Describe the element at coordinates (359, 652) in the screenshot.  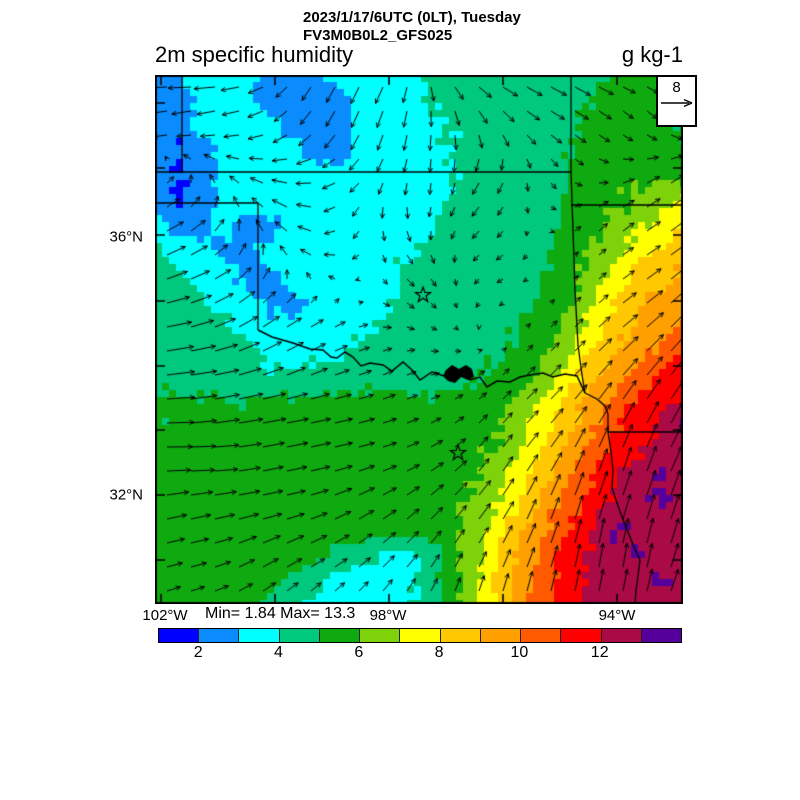
I see `colorbar-tick-label: 6` at that location.